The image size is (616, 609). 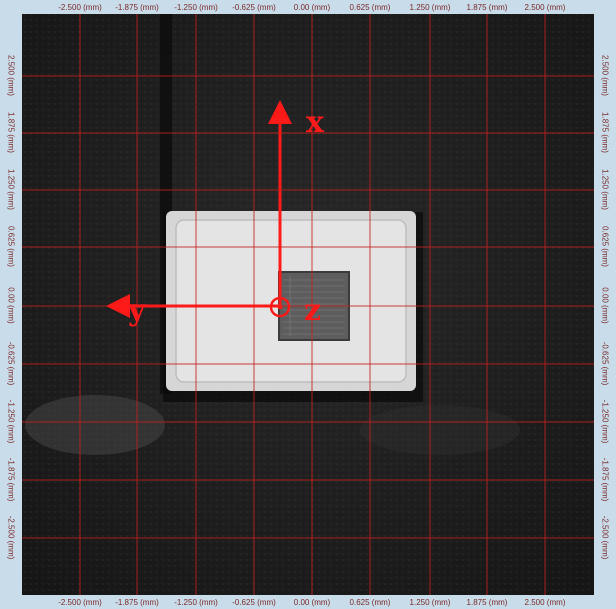 What do you see at coordinates (80, 602) in the screenshot?
I see `bottom-ruler-tick: -2.500 (mm)` at bounding box center [80, 602].